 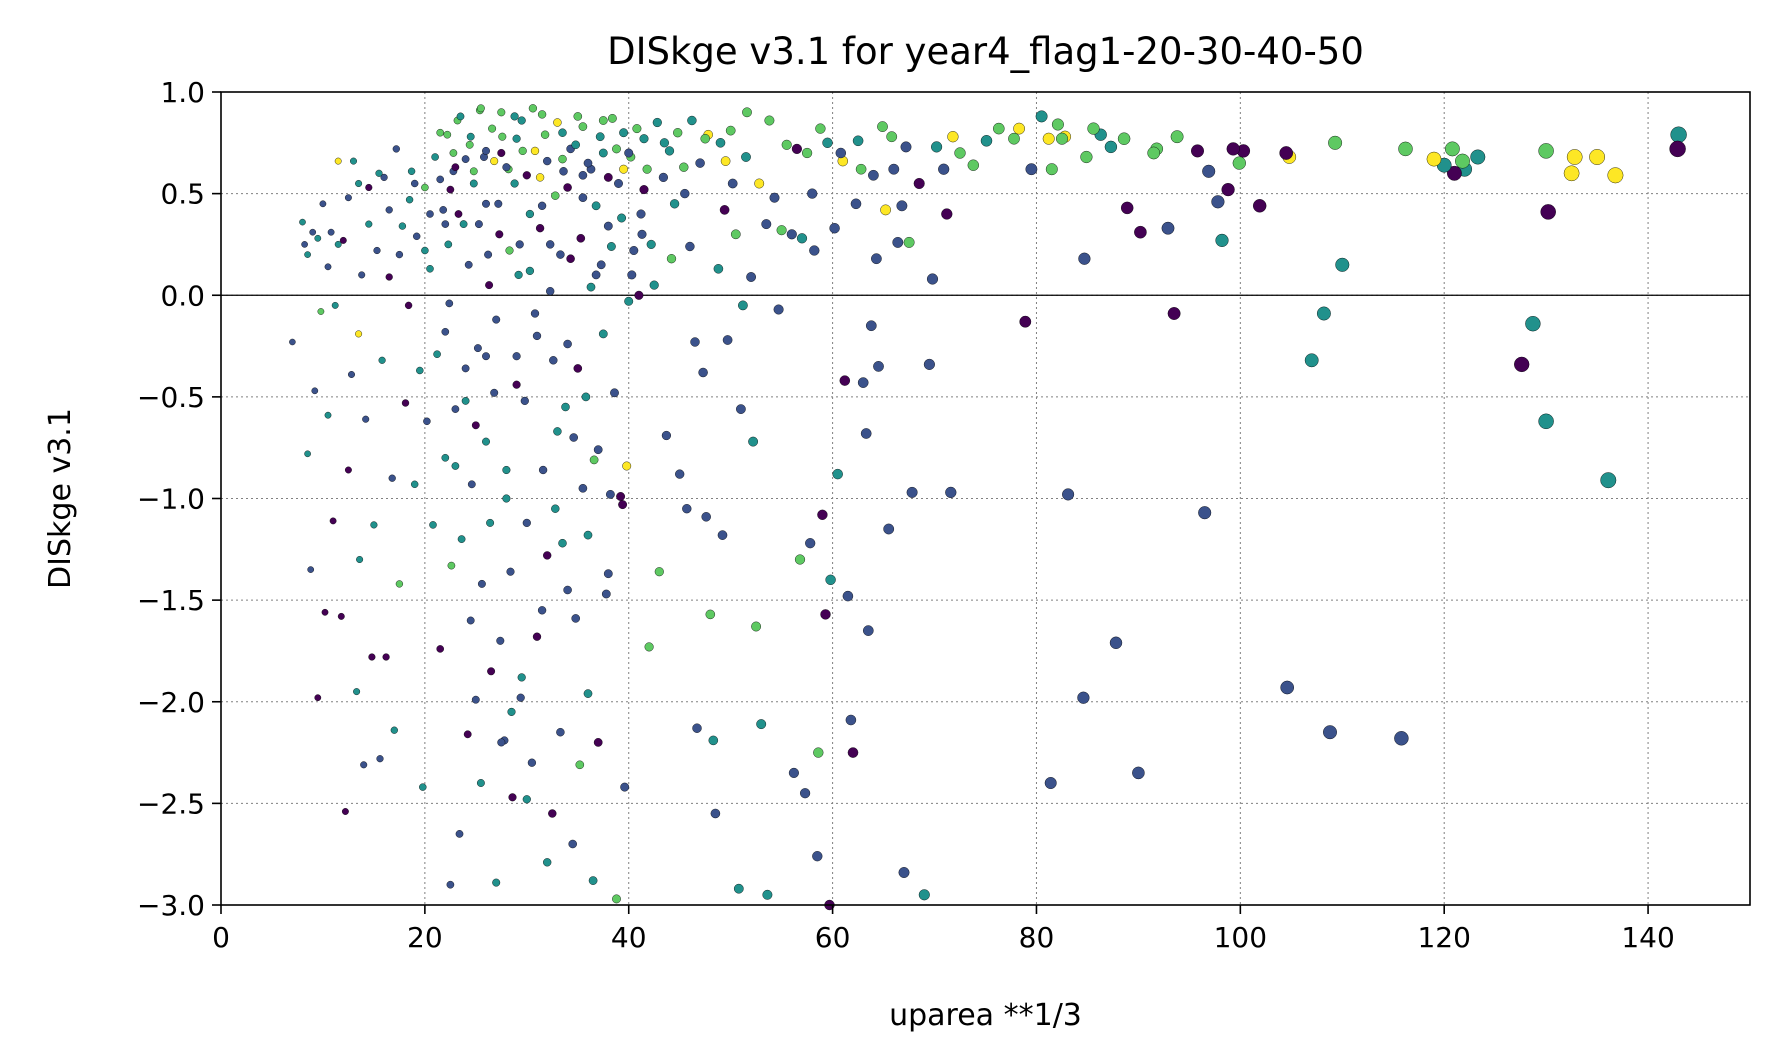 What do you see at coordinates (425, 937) in the screenshot?
I see `x-tick-label: 20` at bounding box center [425, 937].